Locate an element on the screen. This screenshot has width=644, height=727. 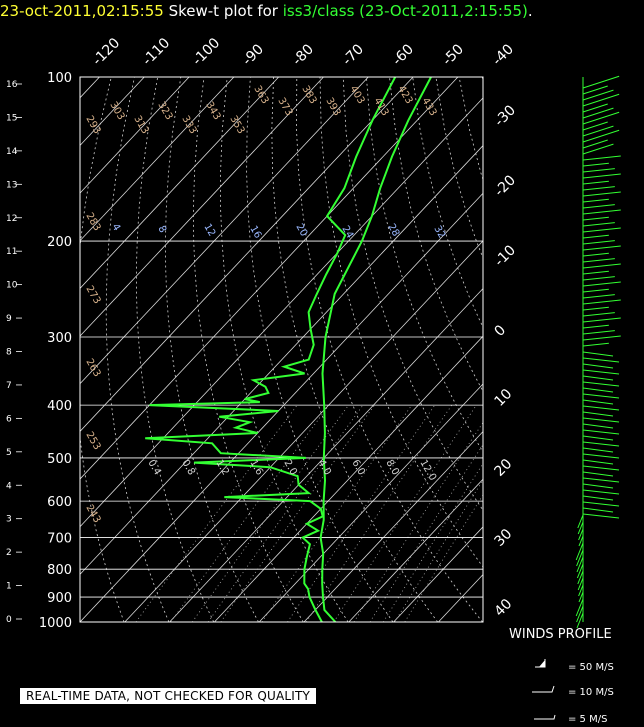
moist-label: 6.0 is located at coordinates (357, 467).